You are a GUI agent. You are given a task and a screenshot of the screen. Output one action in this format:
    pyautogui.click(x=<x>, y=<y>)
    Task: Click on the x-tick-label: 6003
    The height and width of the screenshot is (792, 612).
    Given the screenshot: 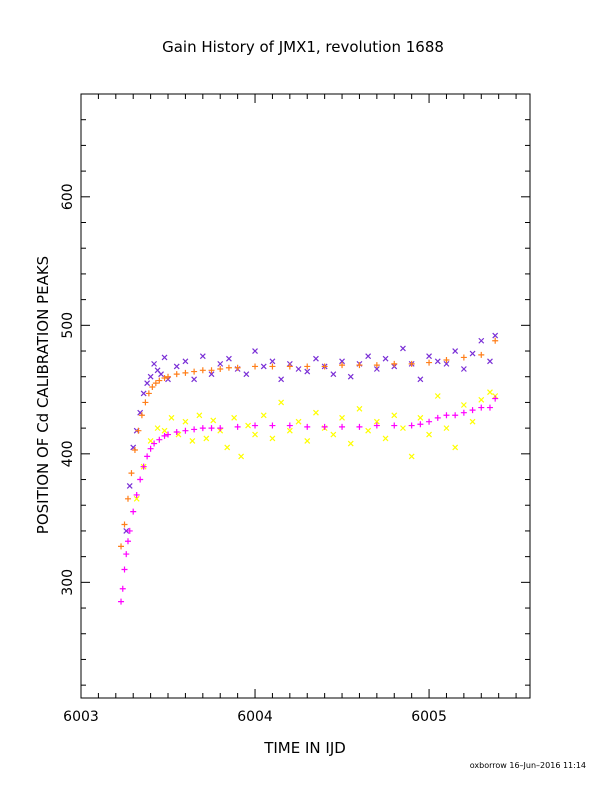 What is the action you would take?
    pyautogui.click(x=81, y=717)
    